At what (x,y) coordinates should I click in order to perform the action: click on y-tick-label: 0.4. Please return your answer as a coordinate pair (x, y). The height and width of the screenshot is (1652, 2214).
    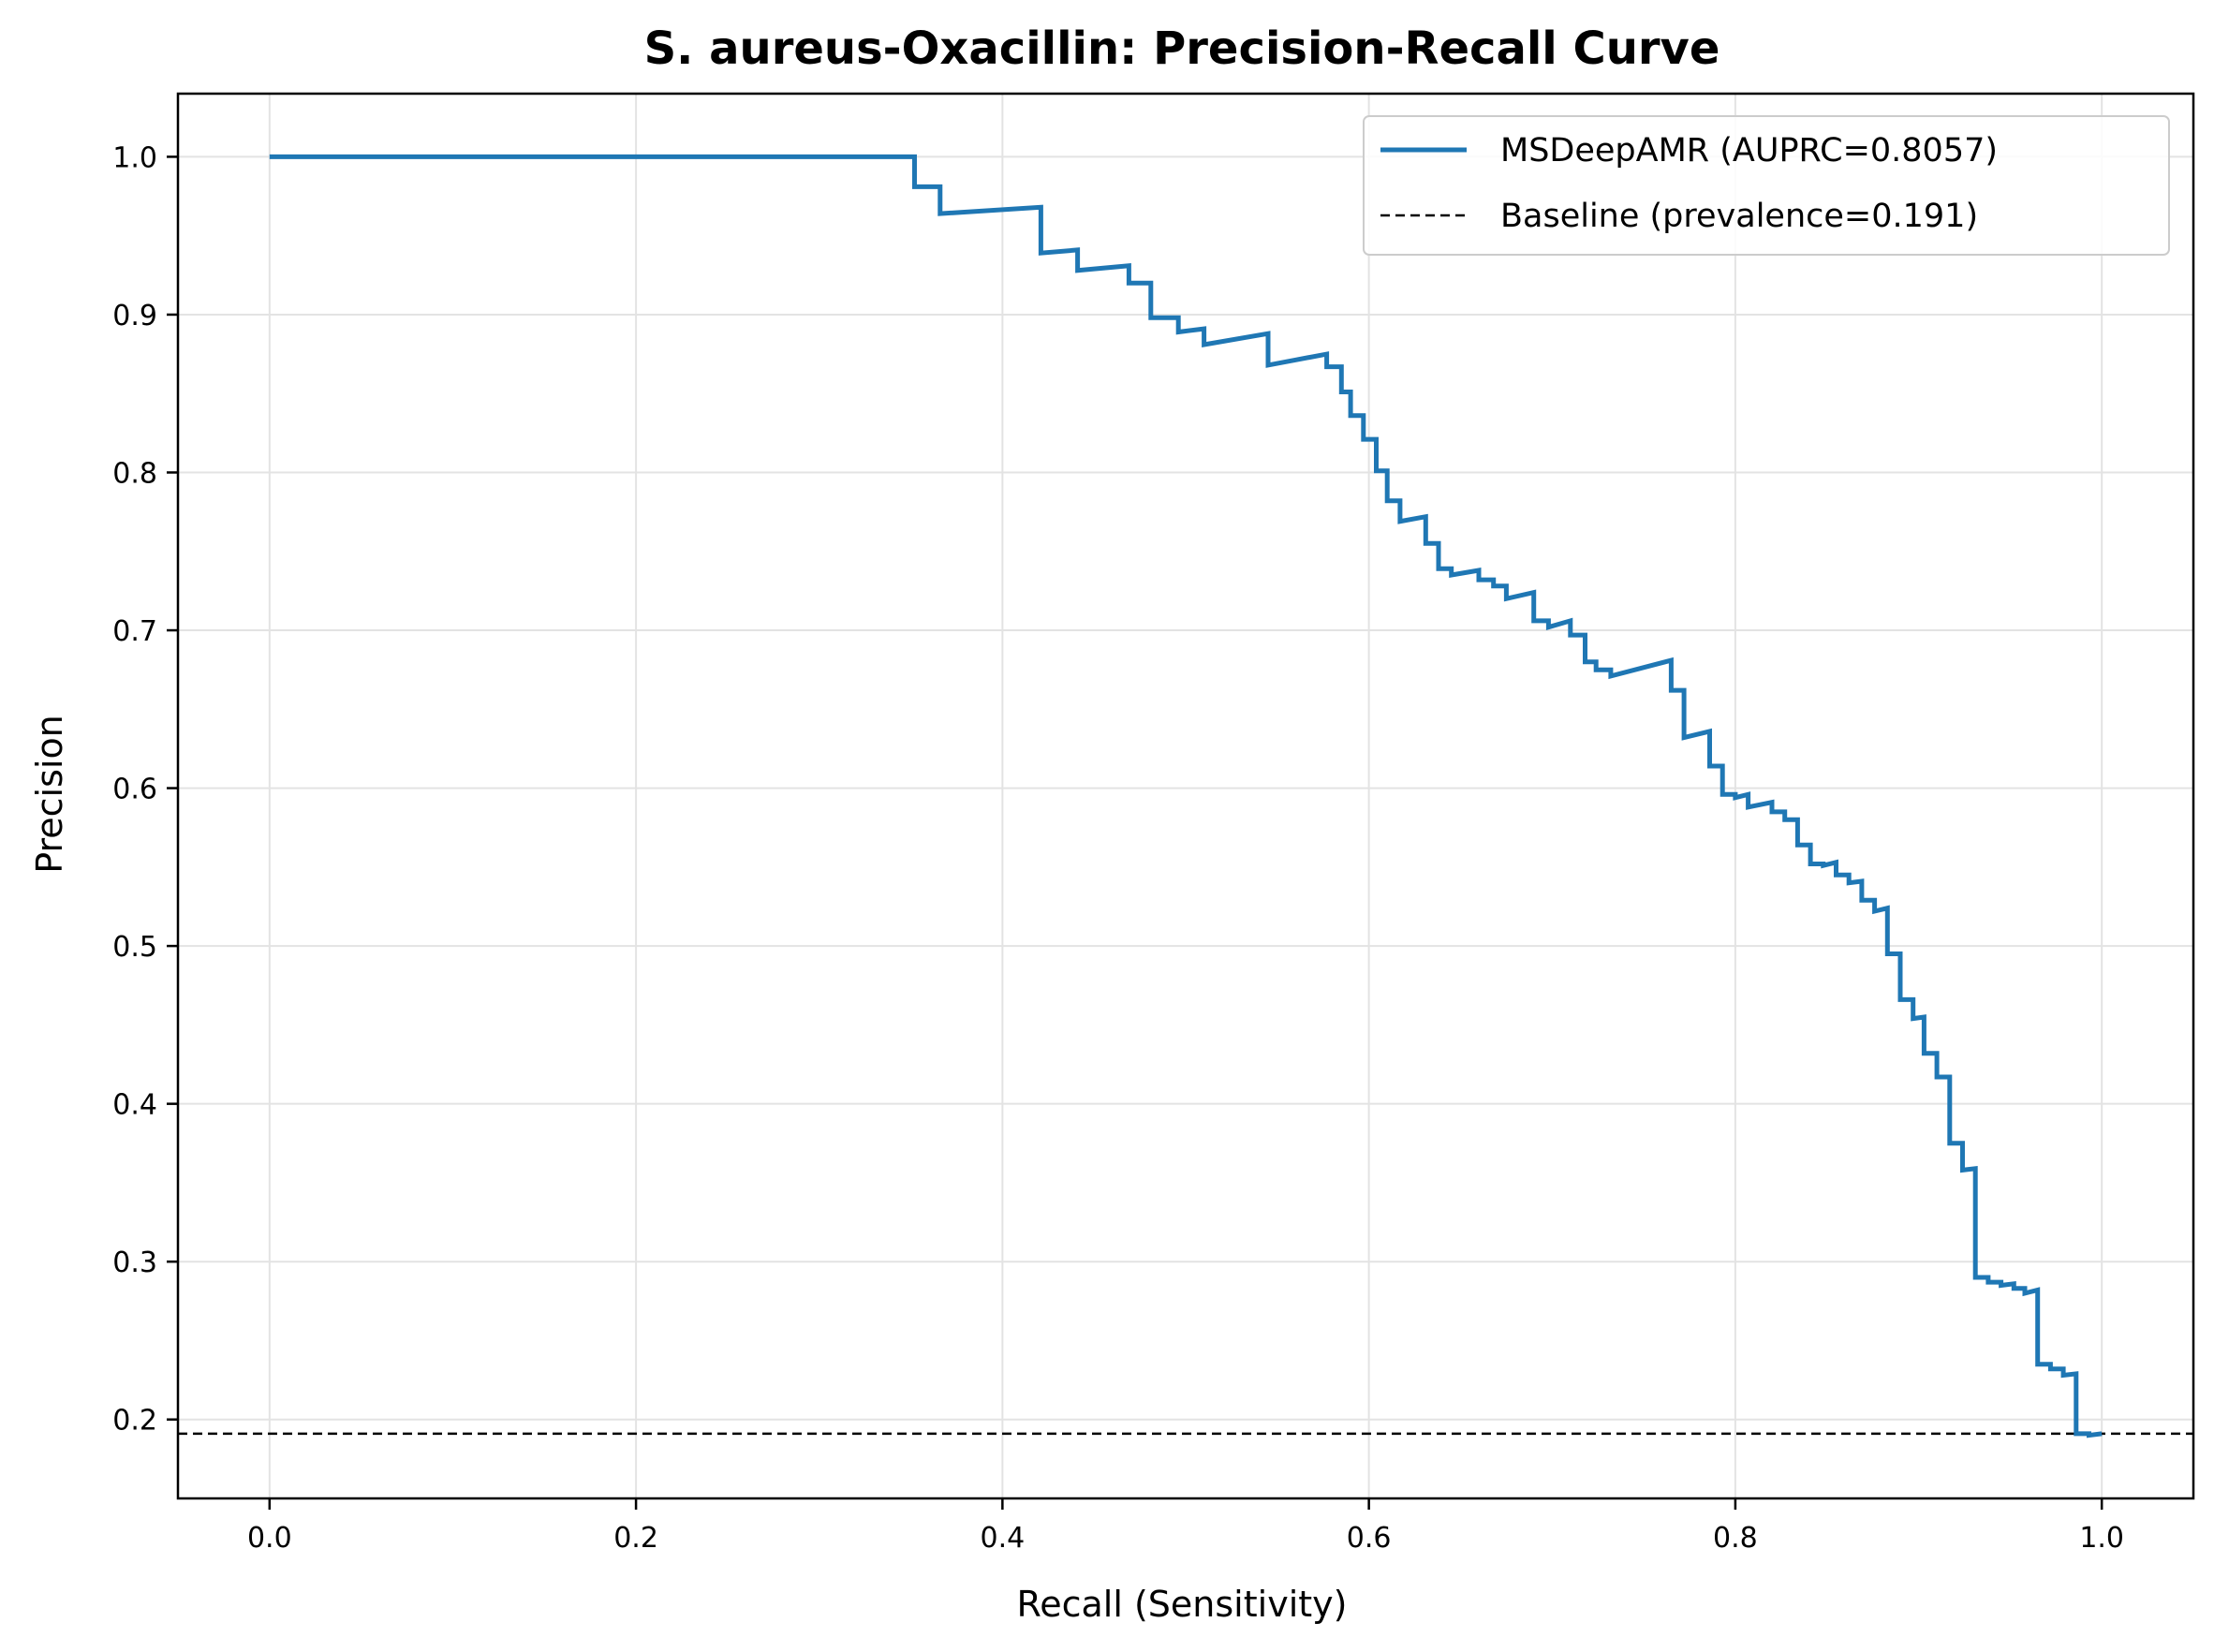
    Looking at the image, I should click on (134, 1105).